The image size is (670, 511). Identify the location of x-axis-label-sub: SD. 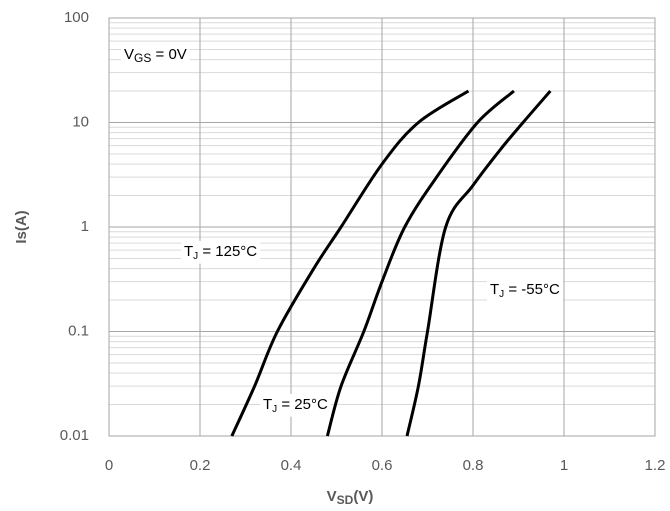
(345, 500).